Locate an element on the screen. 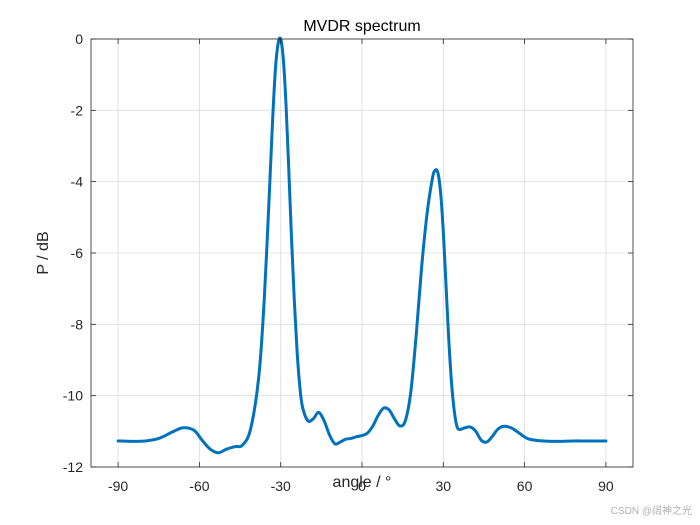 The height and width of the screenshot is (525, 700). y-tick-label: -12 is located at coordinates (73, 467).